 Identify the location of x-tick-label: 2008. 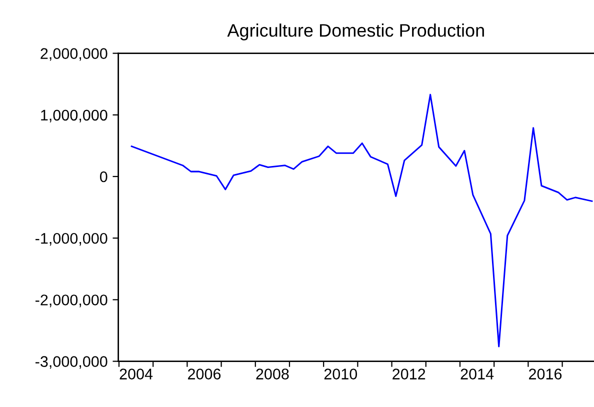
(272, 374).